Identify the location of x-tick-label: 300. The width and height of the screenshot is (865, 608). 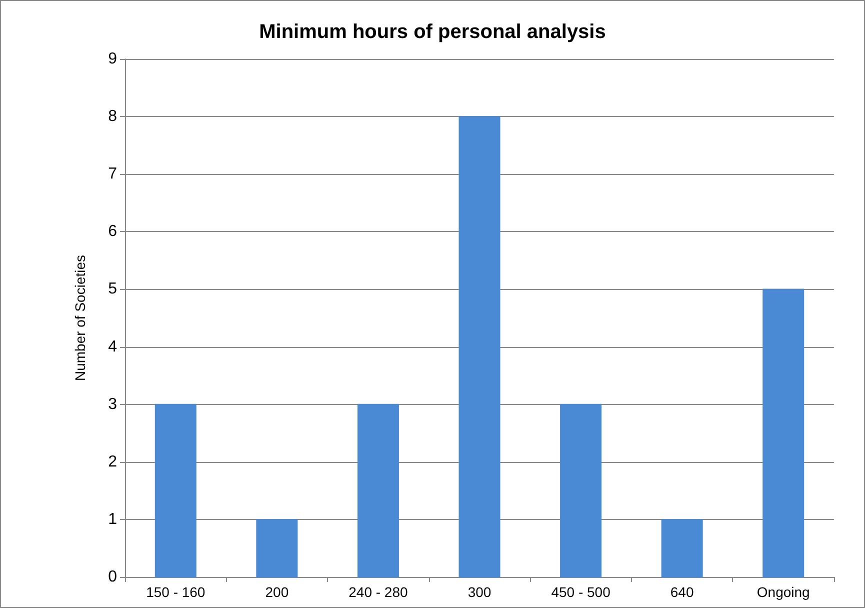
(480, 592).